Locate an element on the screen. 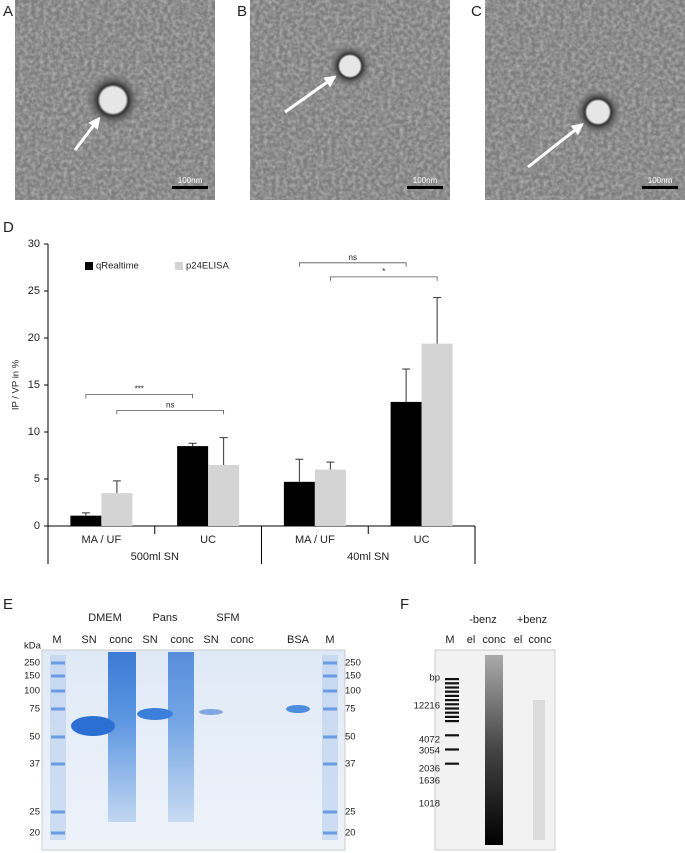 Image resolution: width=685 pixels, height=853 pixels. lane-label: M is located at coordinates (329, 640).